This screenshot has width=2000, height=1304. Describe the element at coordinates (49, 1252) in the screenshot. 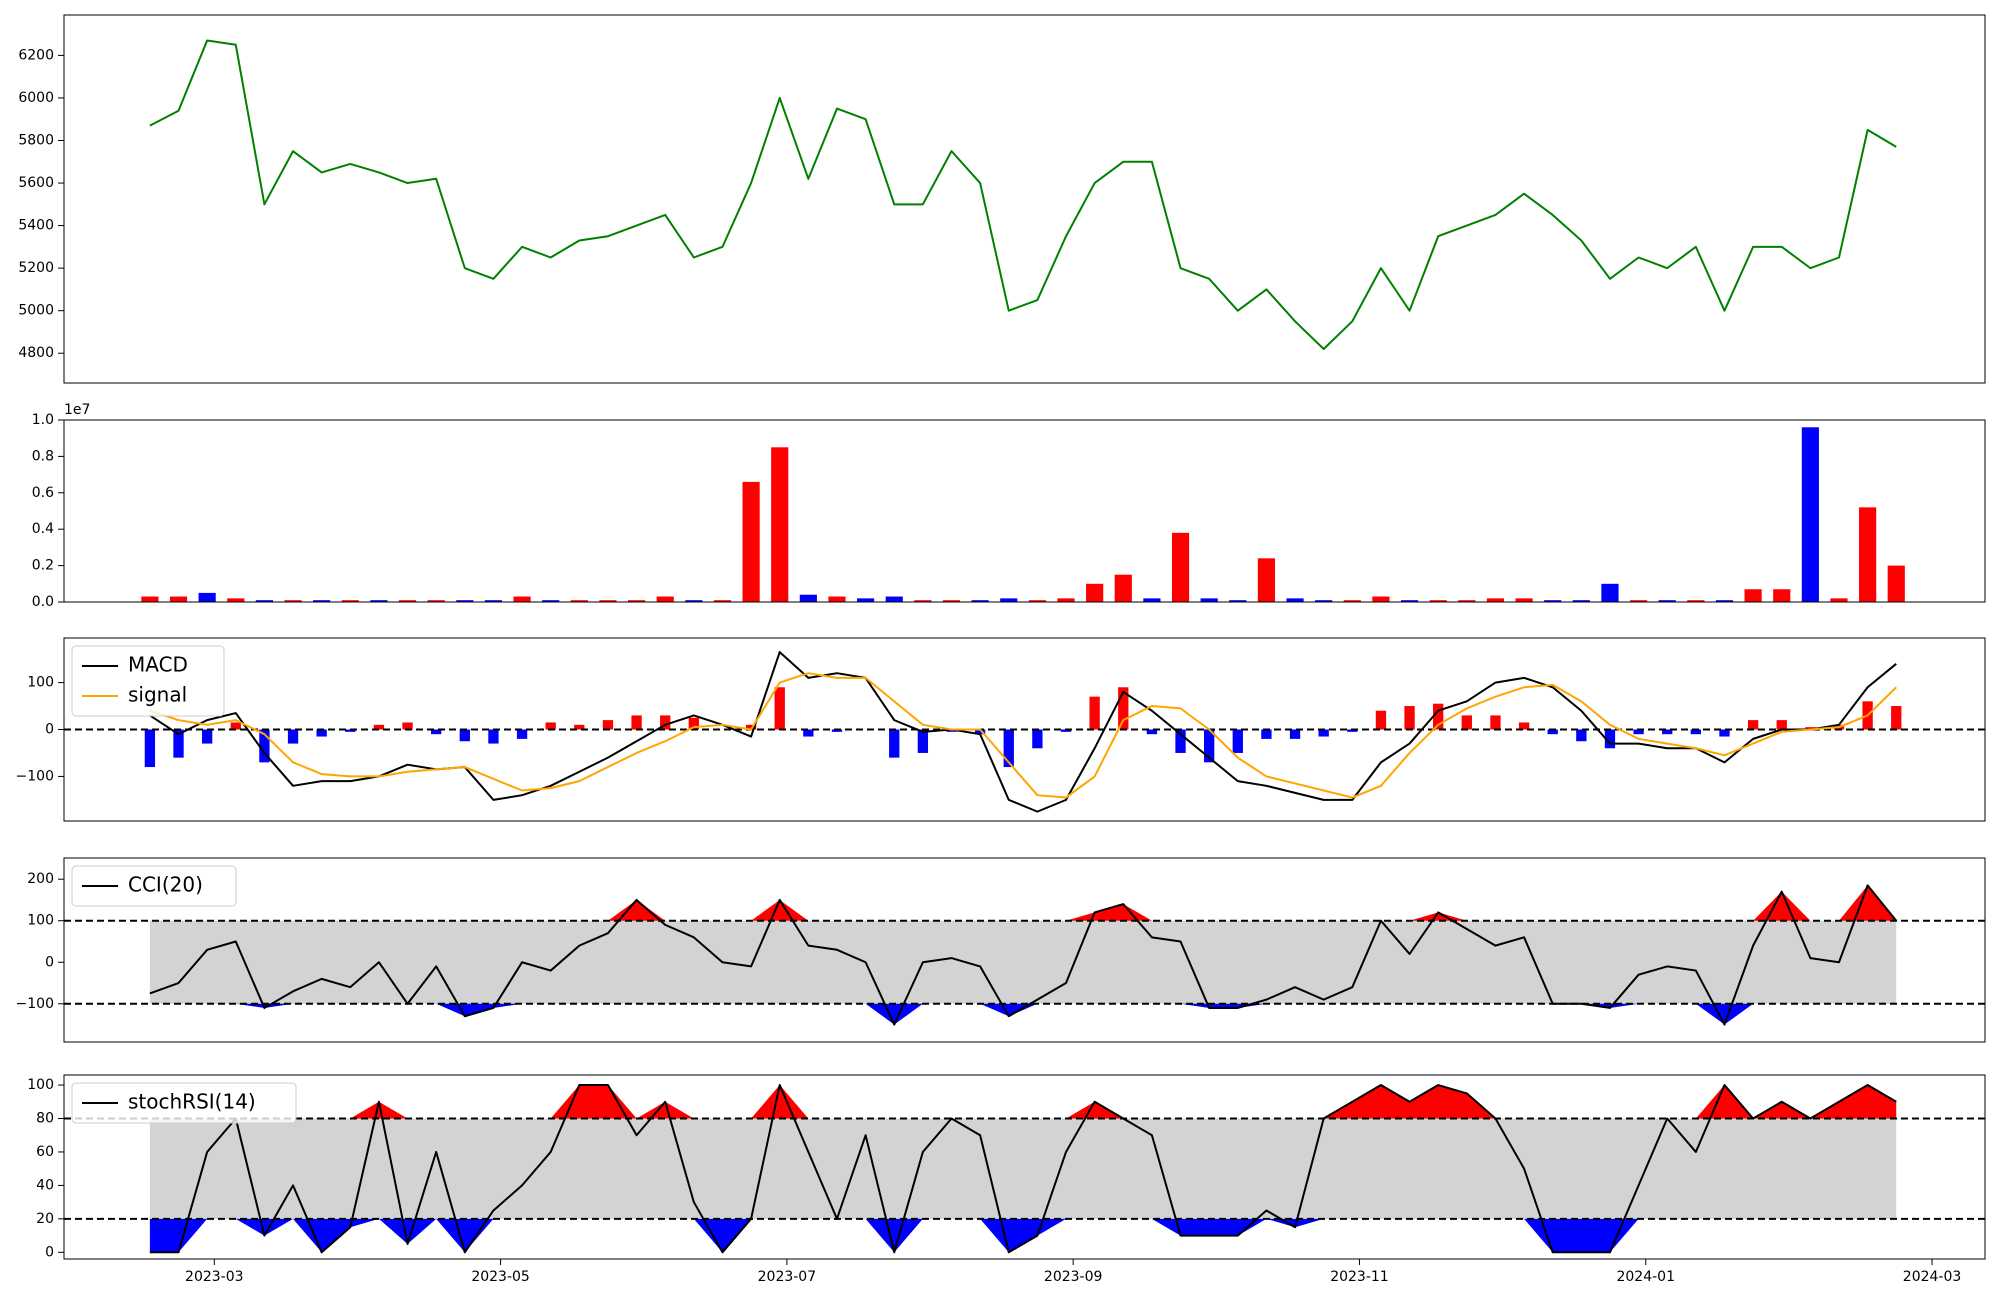

I see `y-tick-label: 0` at that location.